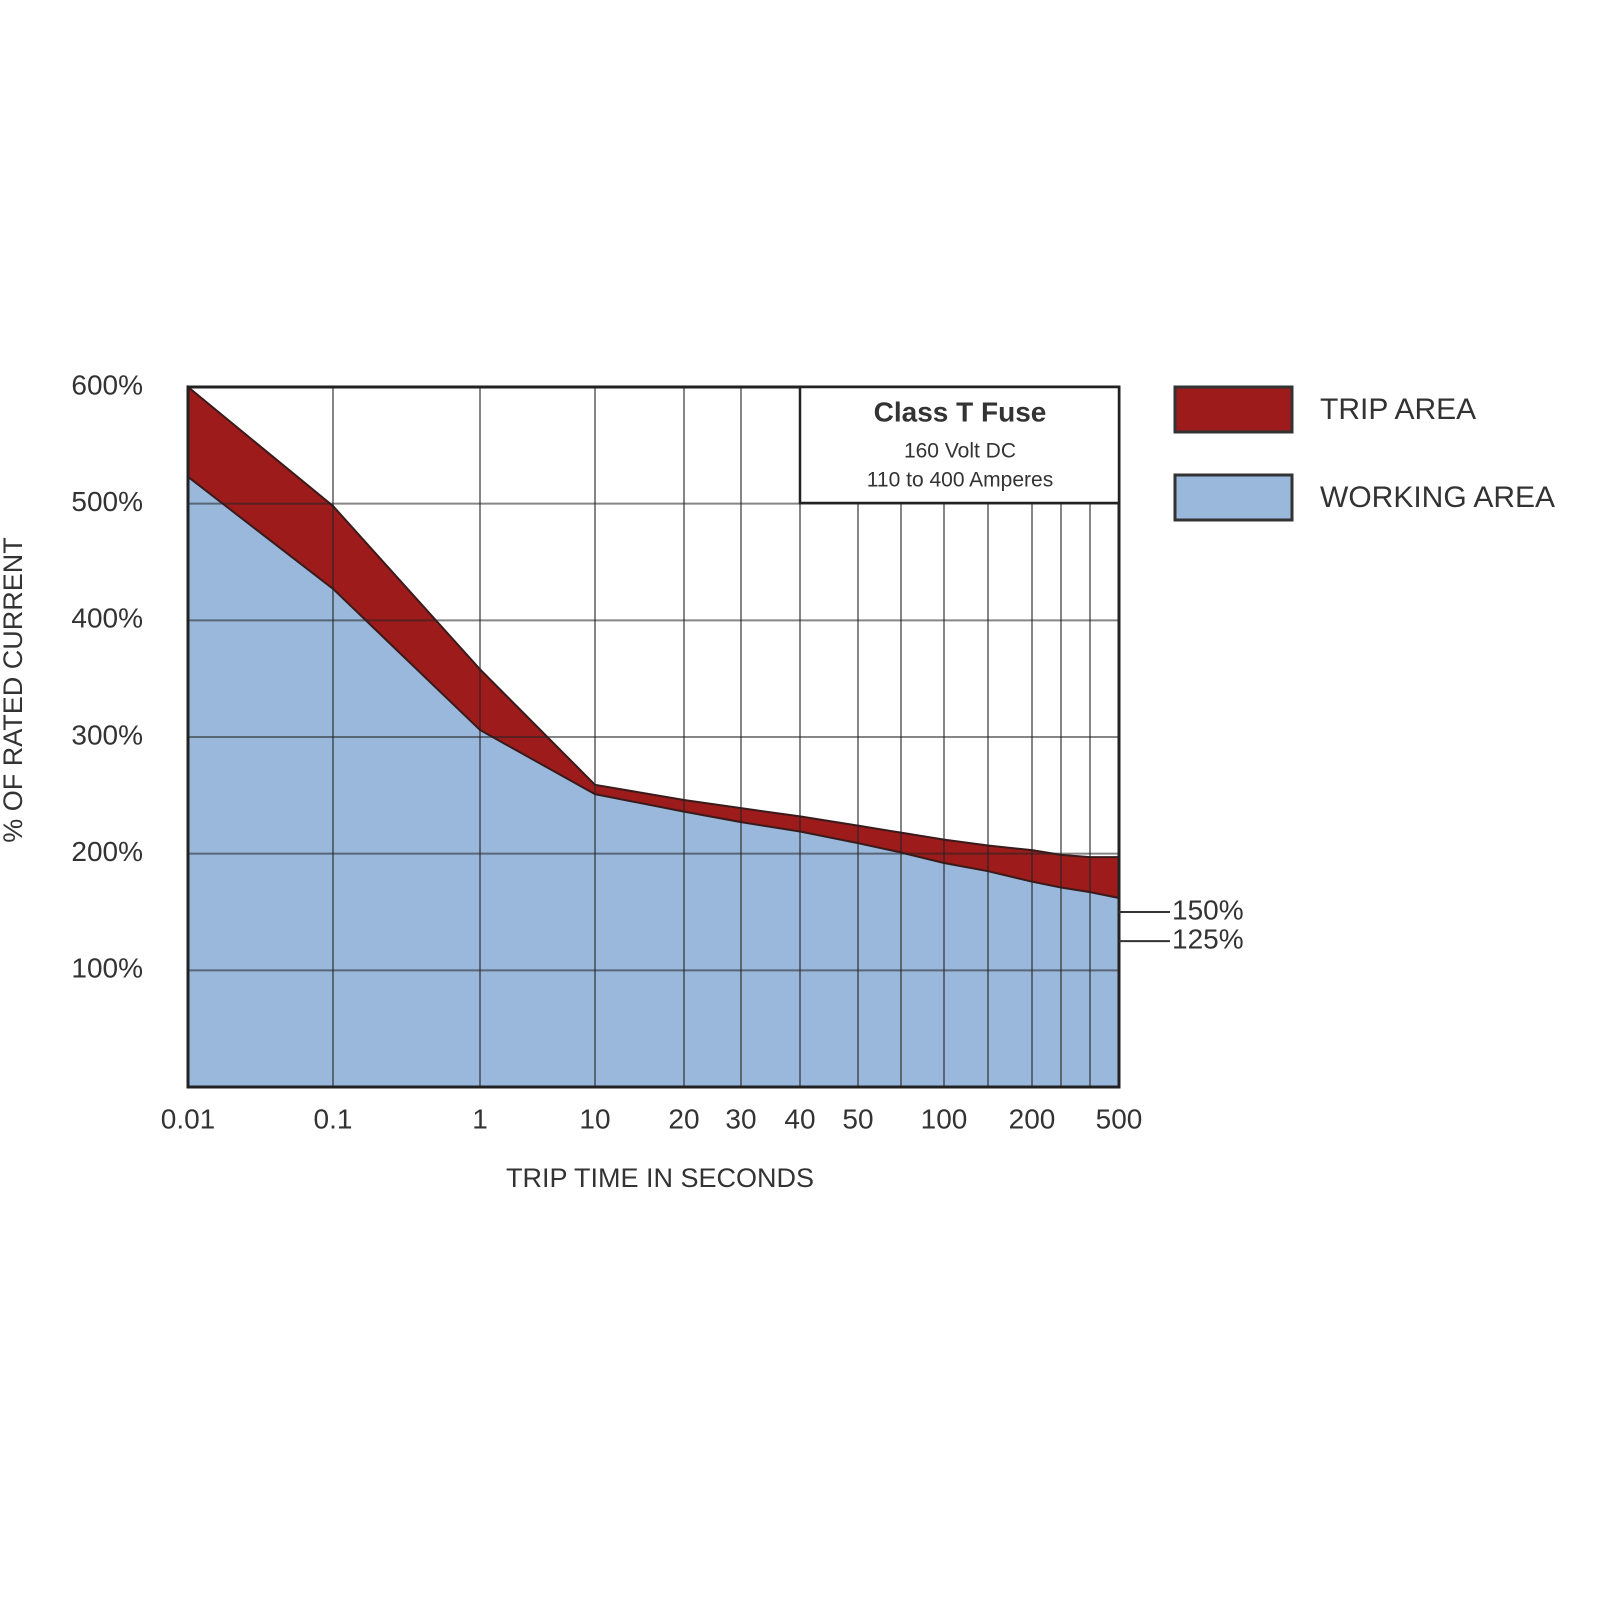  I want to click on y-axis-label: % OF RATED CURRENT, so click(14, 690).